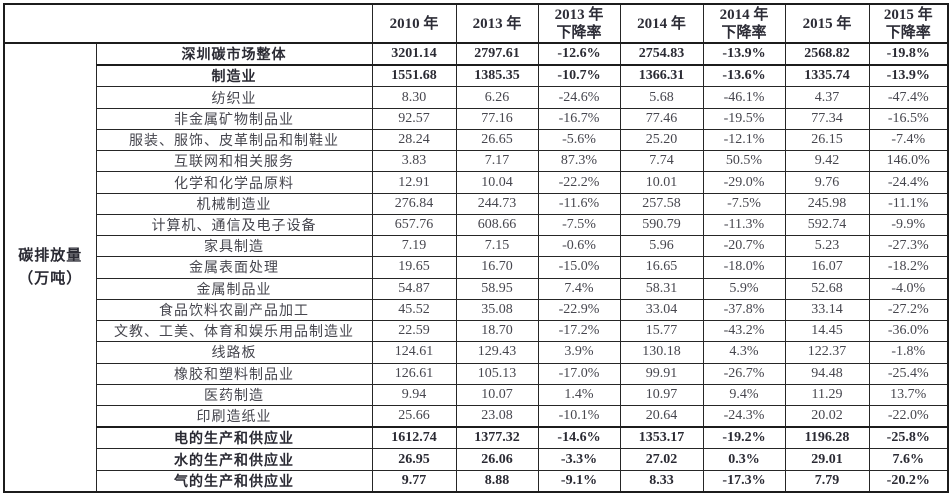  I want to click on value-cell: 58.95, so click(497, 288).